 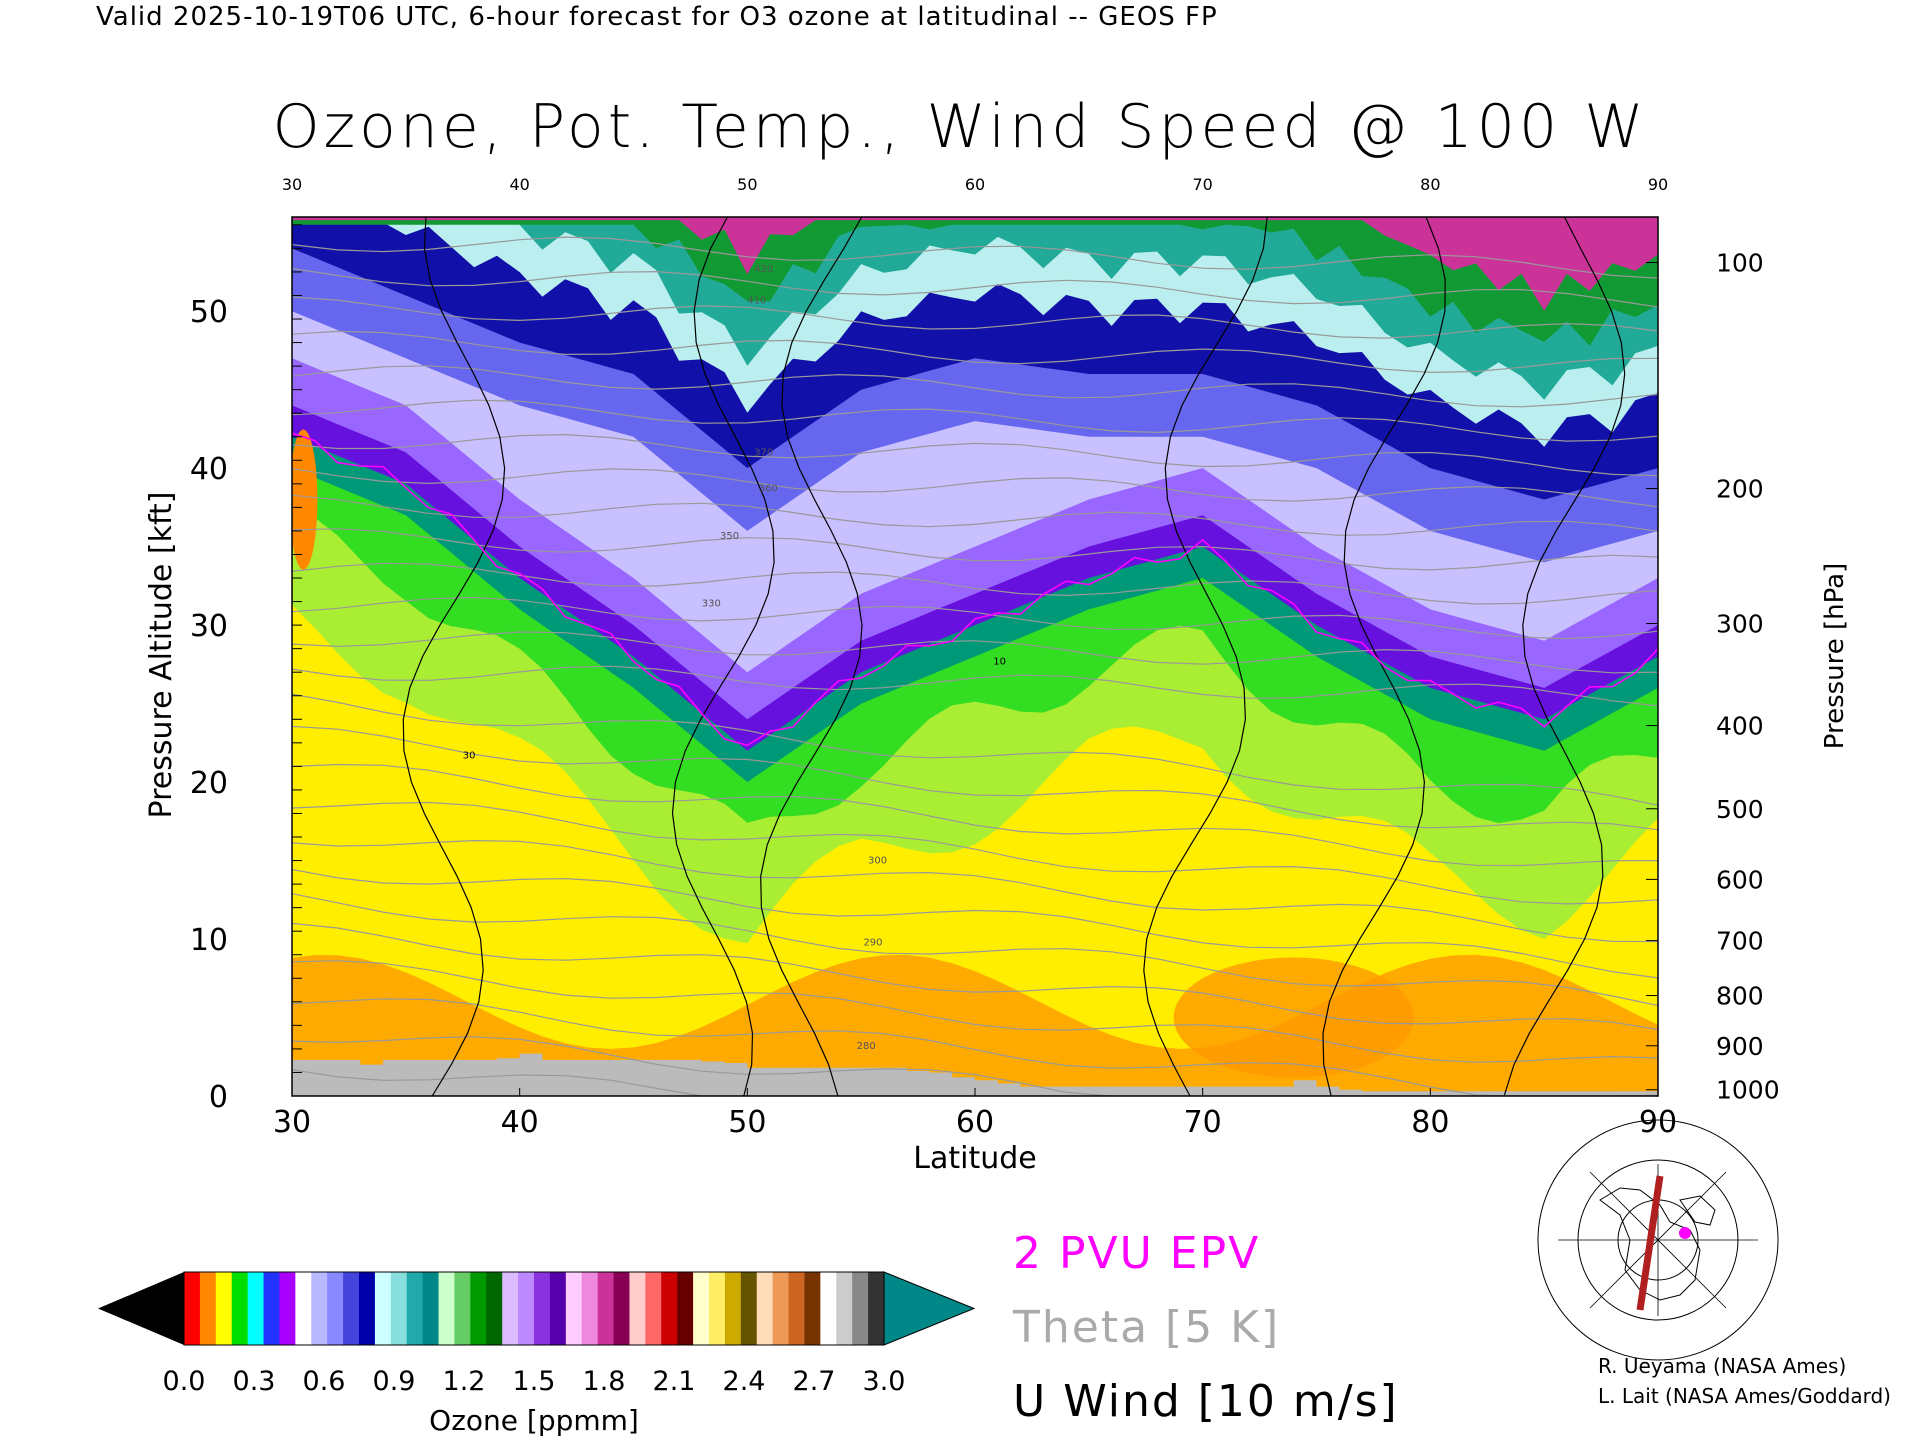 What do you see at coordinates (763, 269) in the screenshot?
I see `theta-label: 420` at bounding box center [763, 269].